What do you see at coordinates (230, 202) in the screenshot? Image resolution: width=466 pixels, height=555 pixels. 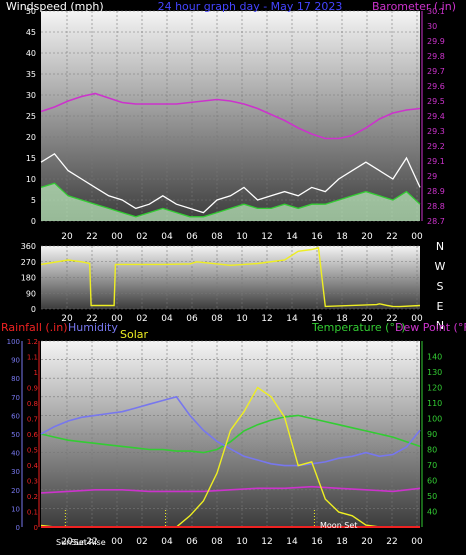 I see `wind-average-fill` at bounding box center [230, 202].